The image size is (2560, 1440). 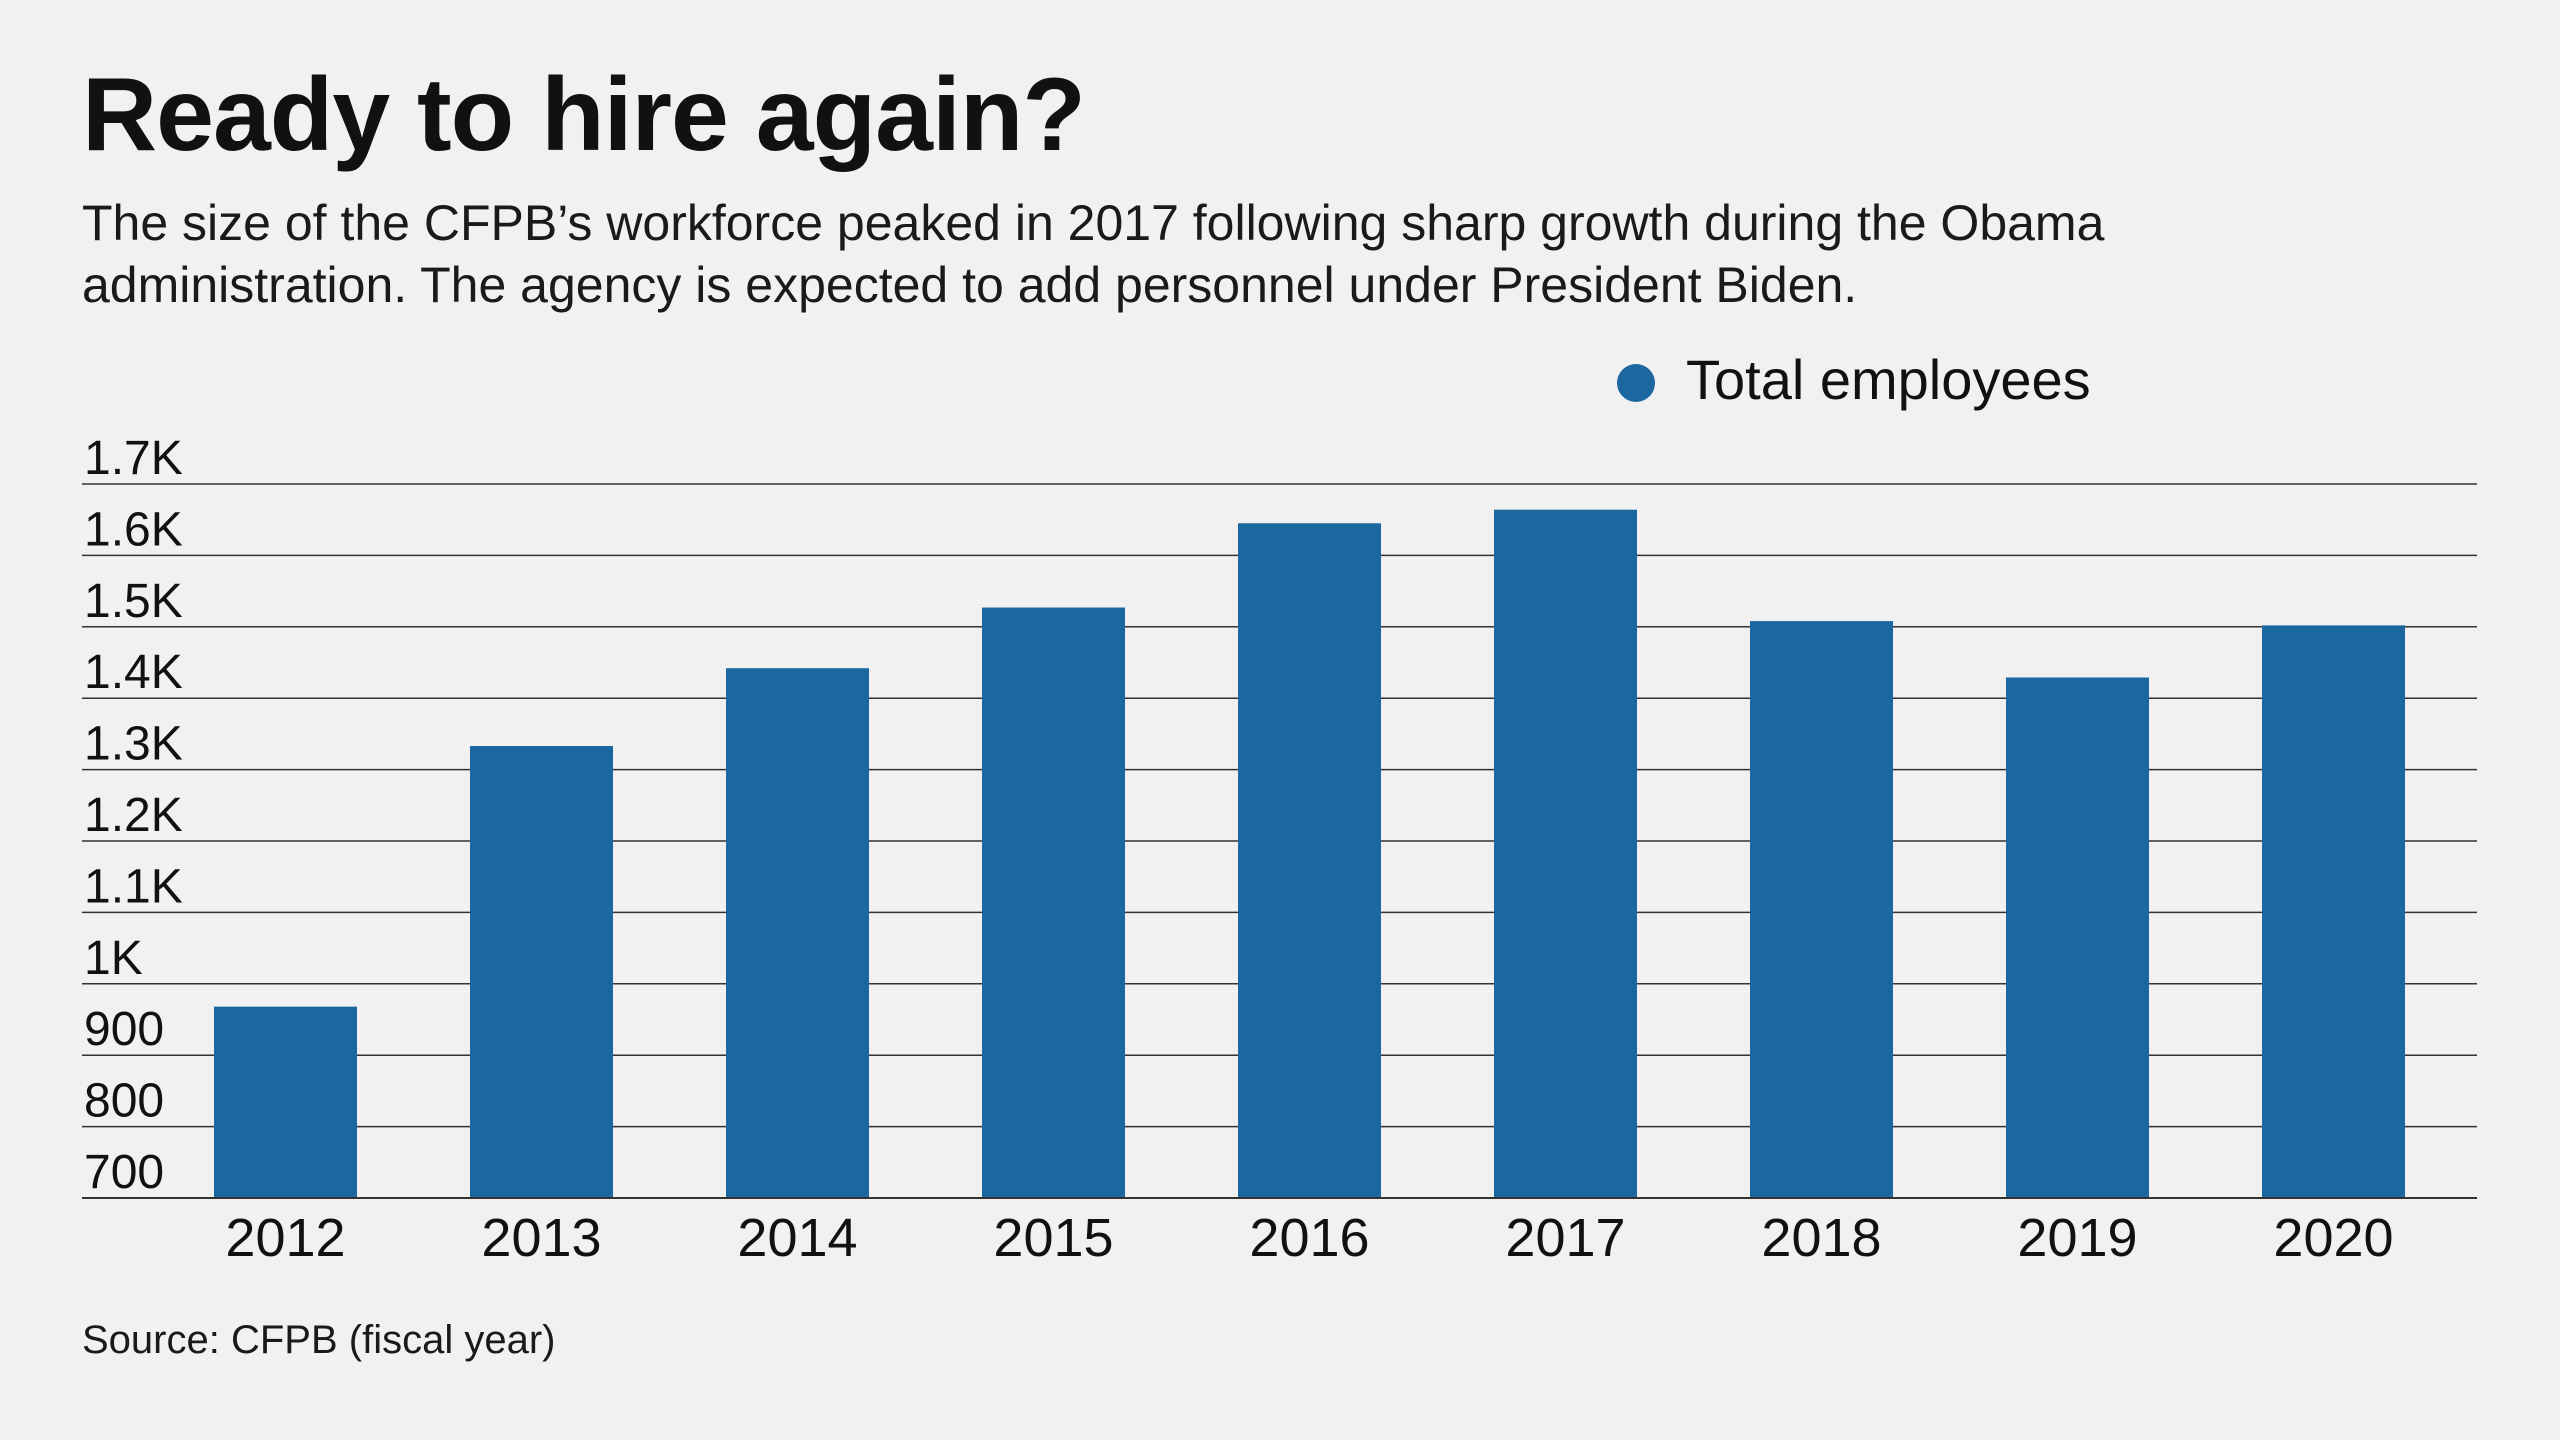 I want to click on bar-2014, so click(x=797, y=933).